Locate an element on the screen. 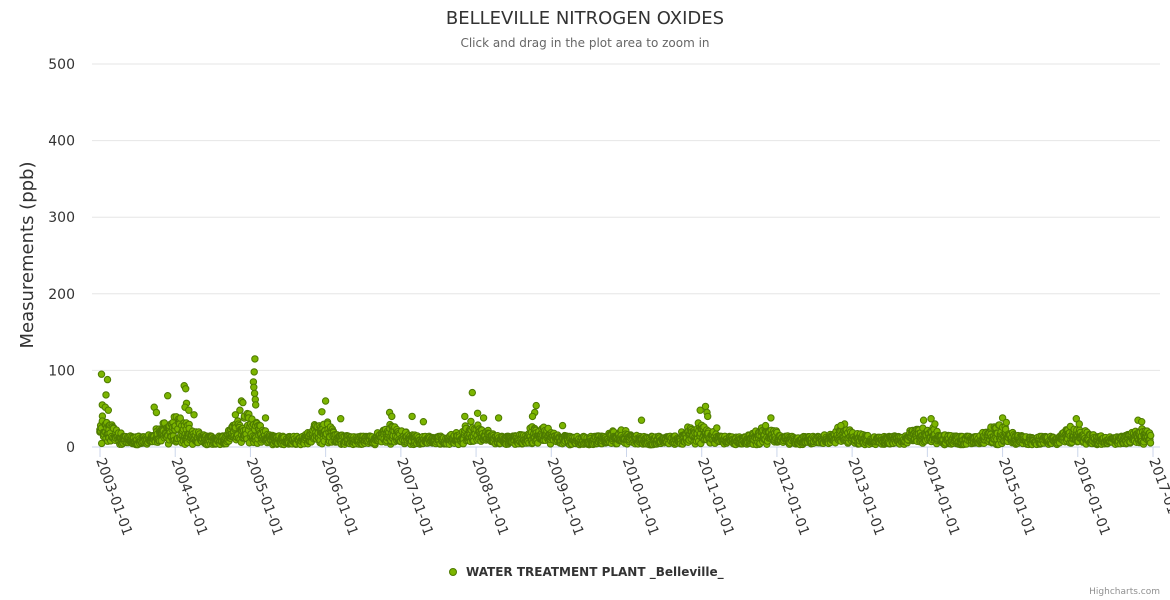 Image resolution: width=1170 pixels, height=600 pixels. x-tick-label: 2013-01-01 is located at coordinates (865, 497).